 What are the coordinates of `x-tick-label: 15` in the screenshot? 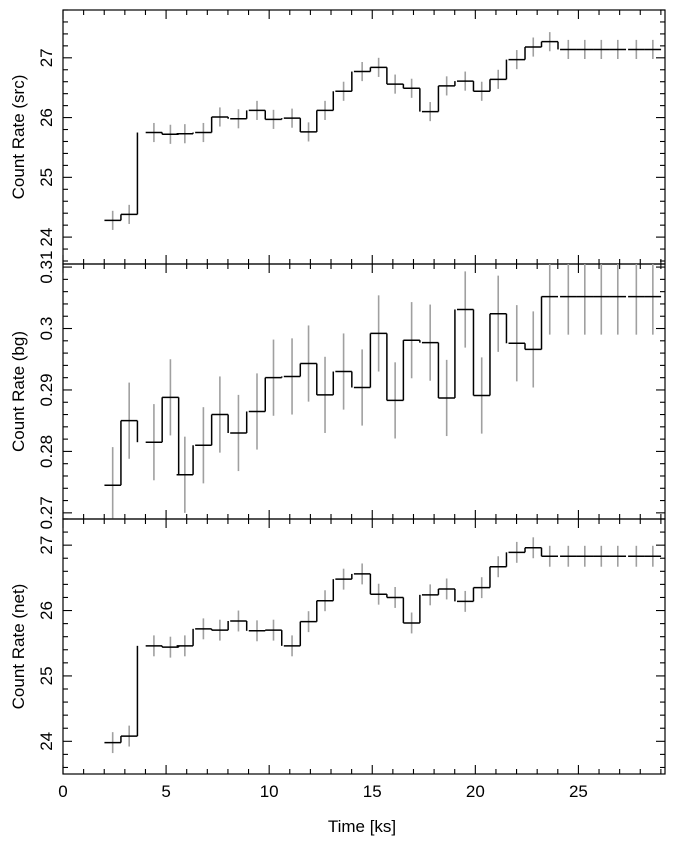 It's located at (372, 791).